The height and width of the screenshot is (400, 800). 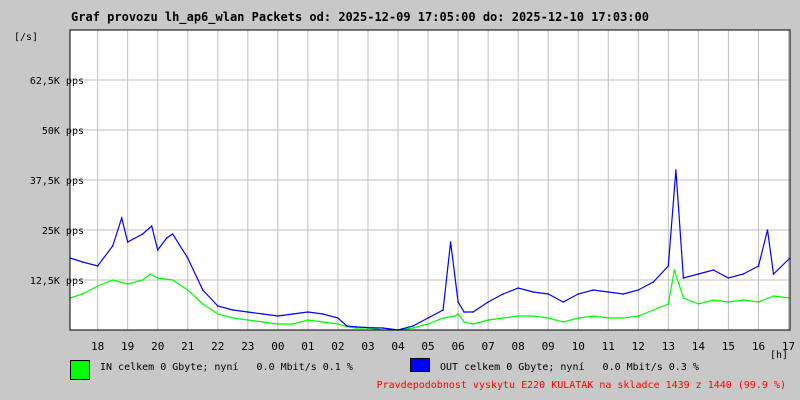 I want to click on x-tick-label: 08, so click(x=518, y=346).